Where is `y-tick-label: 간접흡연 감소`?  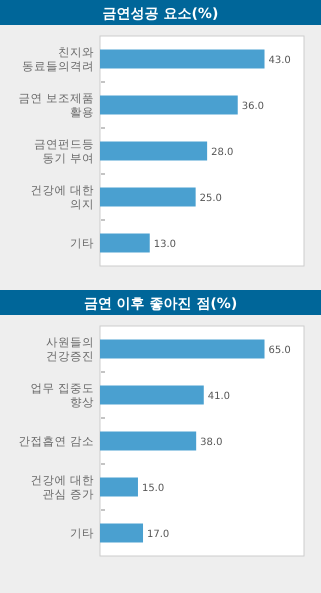
y-tick-label: 간접흡연 감소 is located at coordinates (56, 441).